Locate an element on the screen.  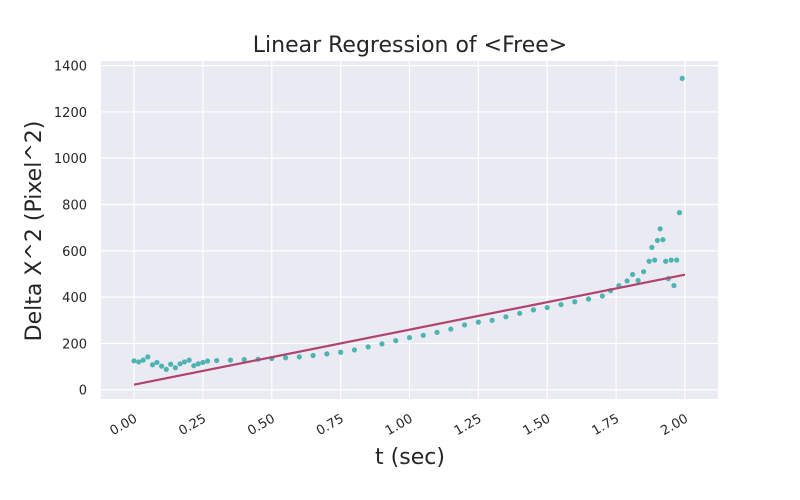
x-tick-label: 1.50 is located at coordinates (537, 424).